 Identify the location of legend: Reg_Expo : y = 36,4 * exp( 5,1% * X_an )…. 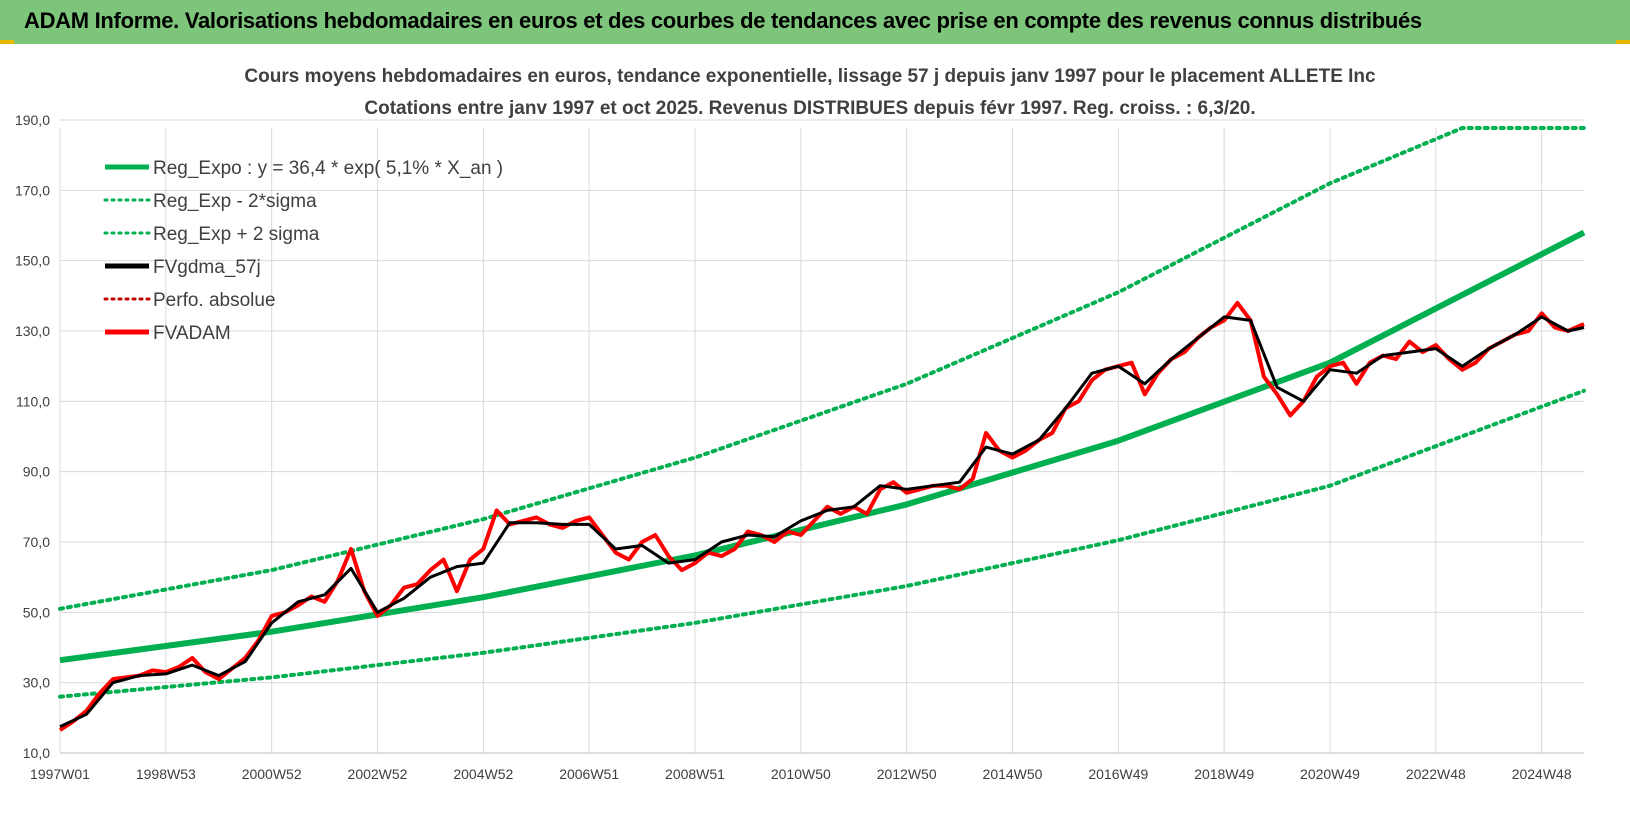
(303, 251).